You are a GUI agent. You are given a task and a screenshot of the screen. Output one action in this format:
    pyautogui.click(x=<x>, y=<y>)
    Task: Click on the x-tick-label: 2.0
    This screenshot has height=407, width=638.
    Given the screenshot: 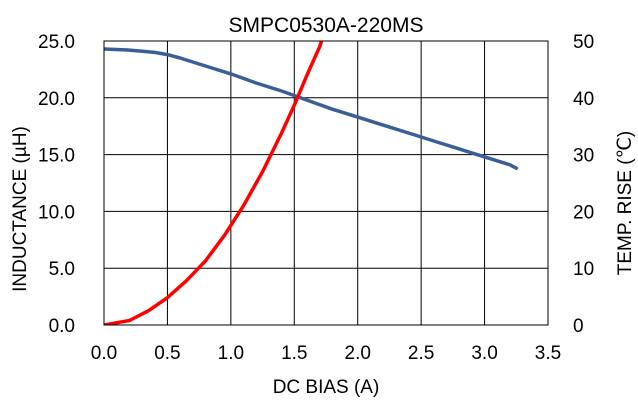 What is the action you would take?
    pyautogui.click(x=358, y=353)
    